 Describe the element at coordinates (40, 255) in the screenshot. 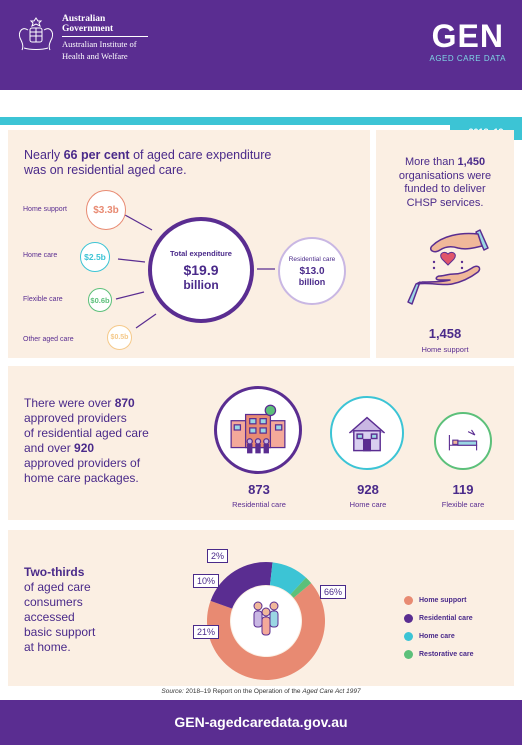

I see `expenditure-label-home-care: Home care` at that location.